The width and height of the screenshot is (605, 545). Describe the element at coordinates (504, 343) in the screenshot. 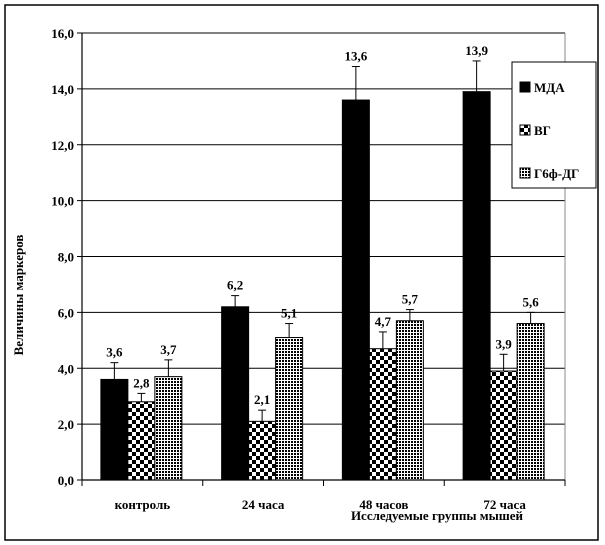

I see `data-label: 3,9` at that location.